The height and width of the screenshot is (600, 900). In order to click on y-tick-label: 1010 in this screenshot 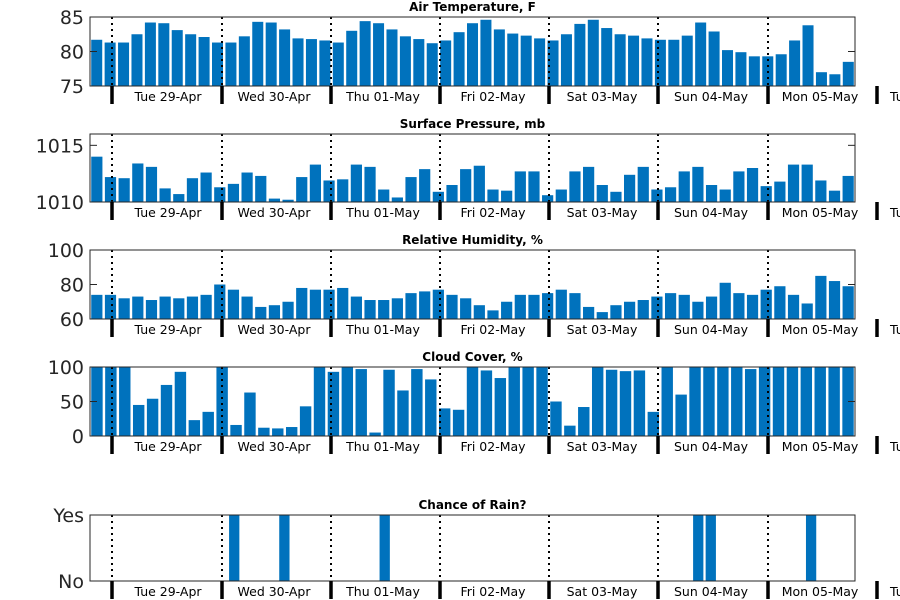, I will do `click(60, 203)`.